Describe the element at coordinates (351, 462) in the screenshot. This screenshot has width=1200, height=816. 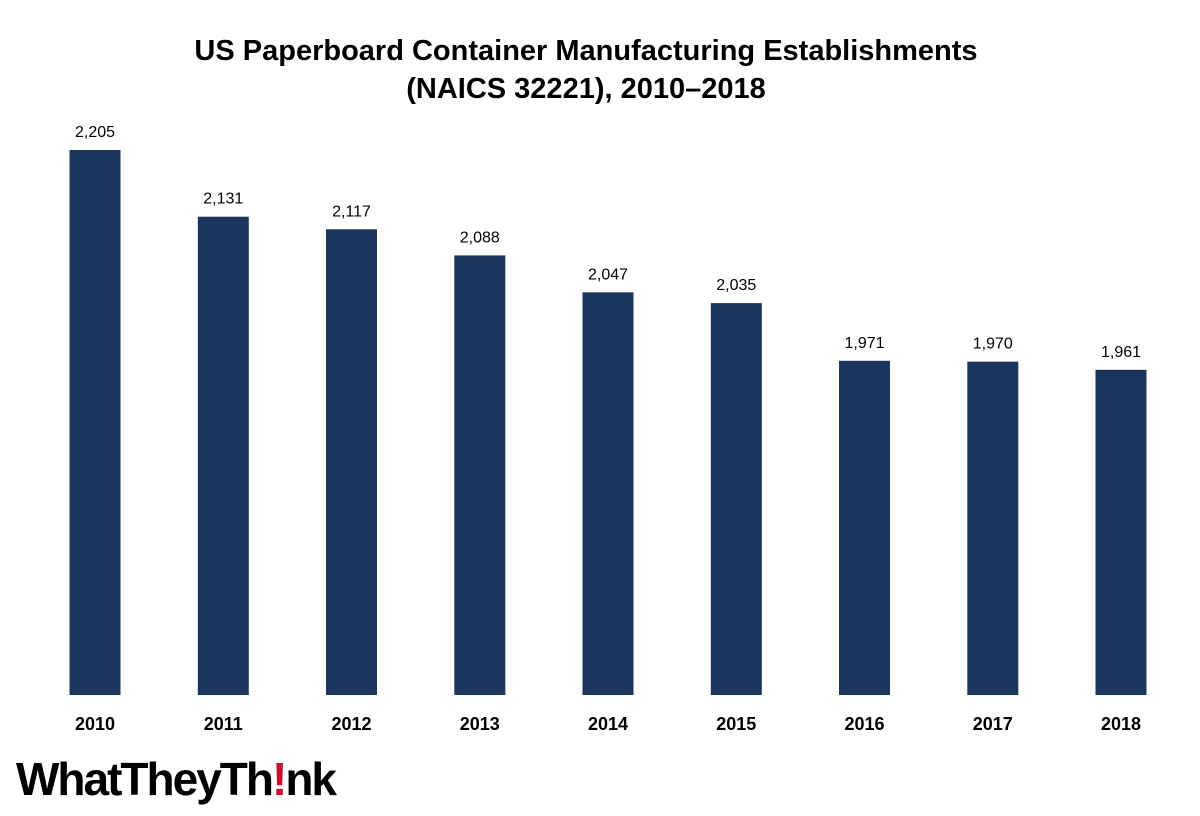
I see `bar-2012` at that location.